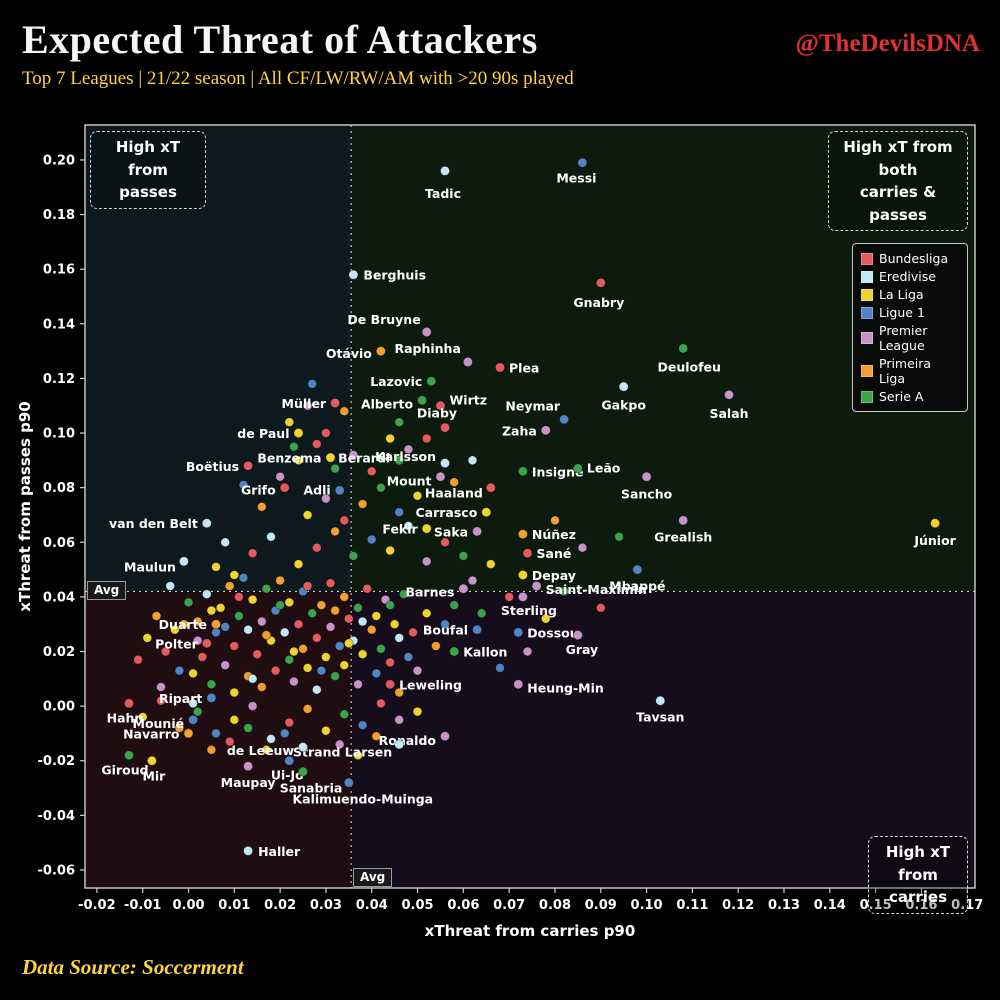 Image resolution: width=1000 pixels, height=1000 pixels. Describe the element at coordinates (902, 312) in the screenshot. I see `legend-label: Ligue 1` at that location.